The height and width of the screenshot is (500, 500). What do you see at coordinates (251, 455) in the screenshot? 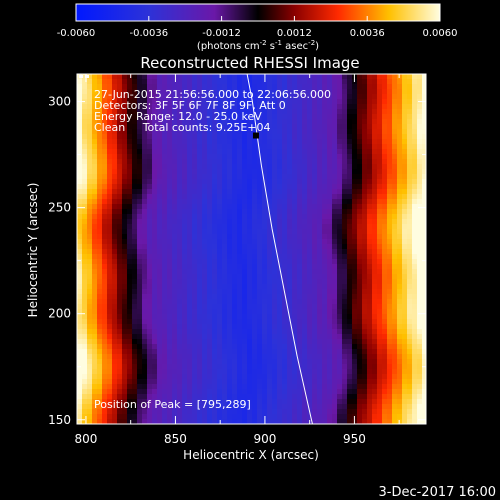
I see `x-axis-label: Heliocentric X (arcsec)` at bounding box center [251, 455].